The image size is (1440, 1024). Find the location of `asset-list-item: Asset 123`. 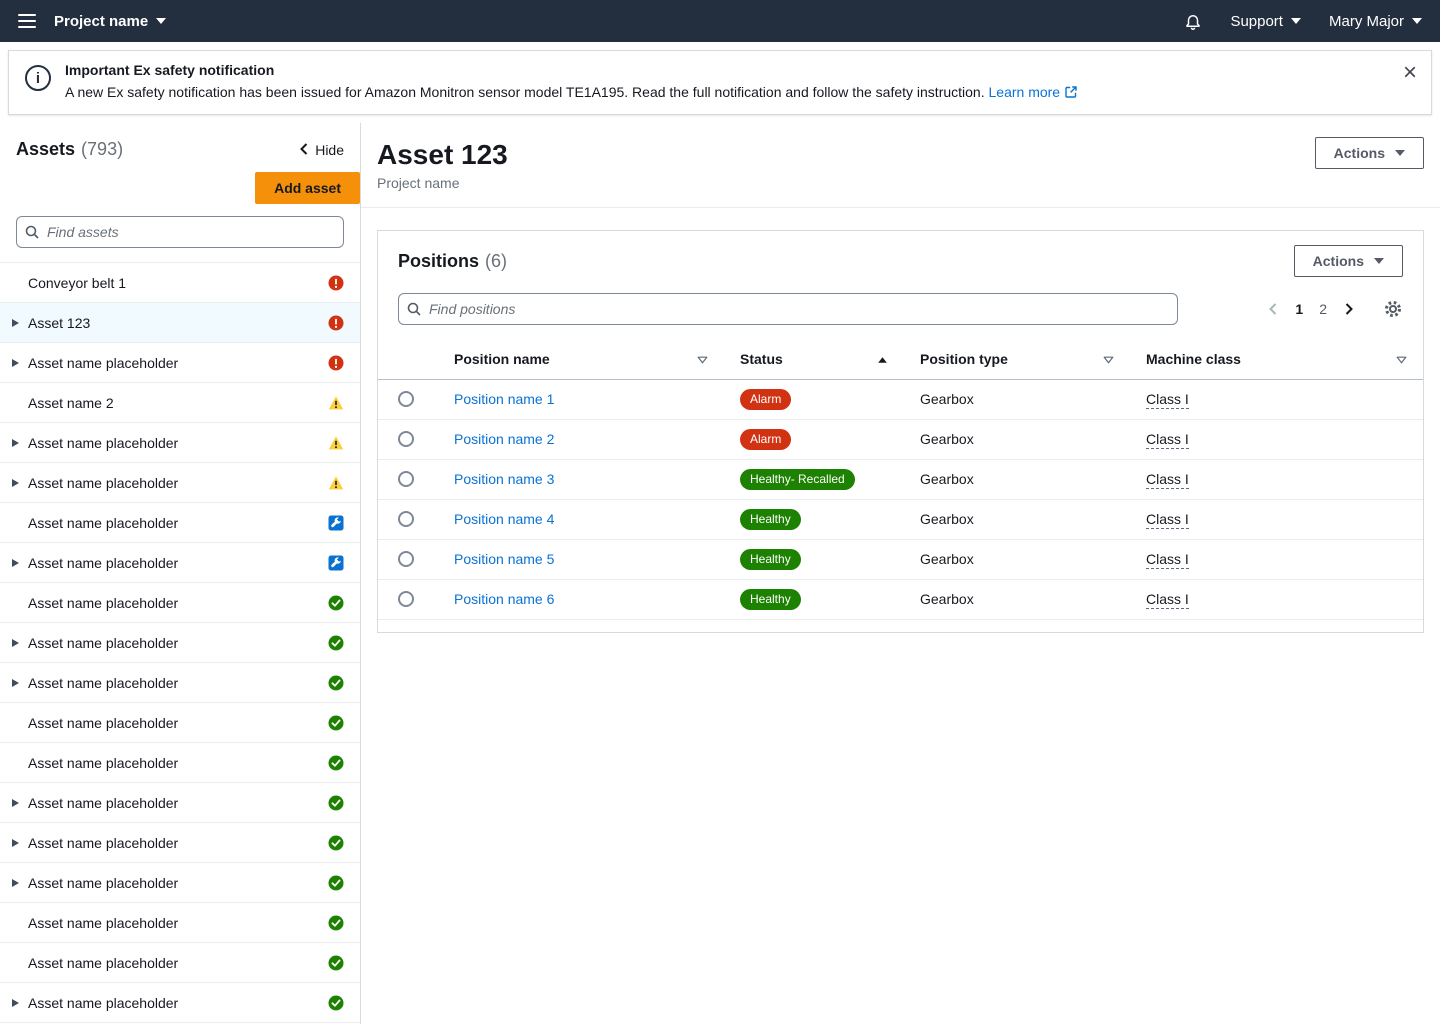

asset-list-item: Asset 123 is located at coordinates (180, 323).